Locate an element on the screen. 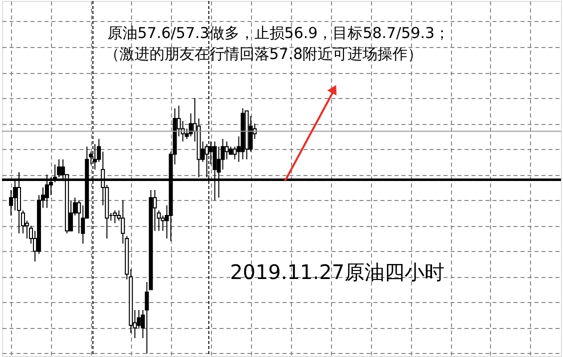  chart-subtitle: （激进的朋友在行情回落57.8附近可进场操作） is located at coordinates (263, 54).